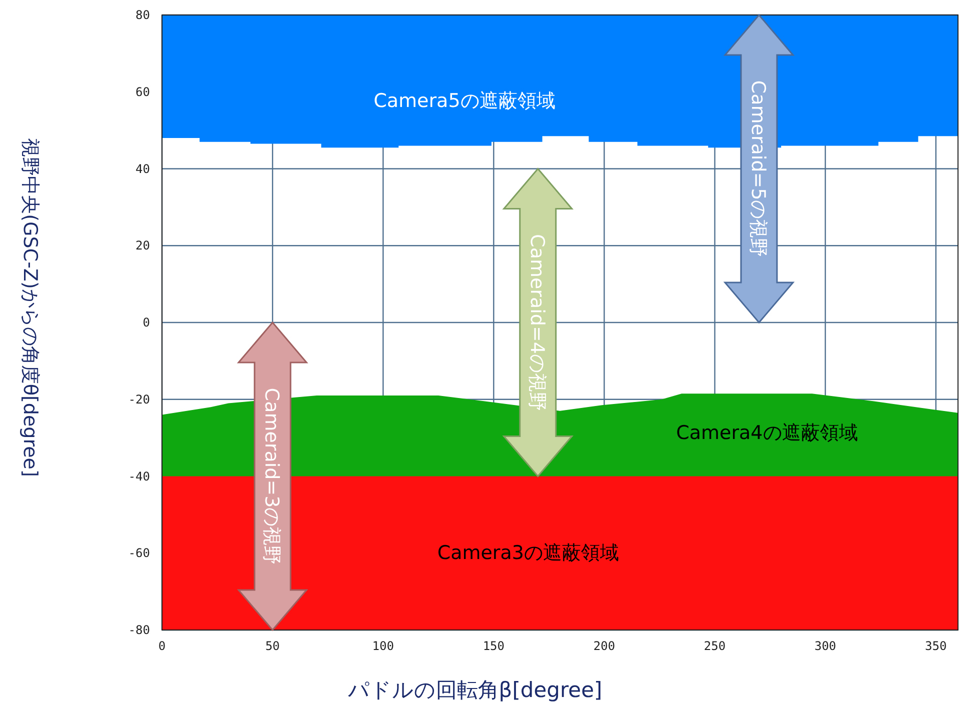 This screenshot has height=704, width=961. Describe the element at coordinates (143, 91) in the screenshot. I see `y-tick-label: 60` at that location.